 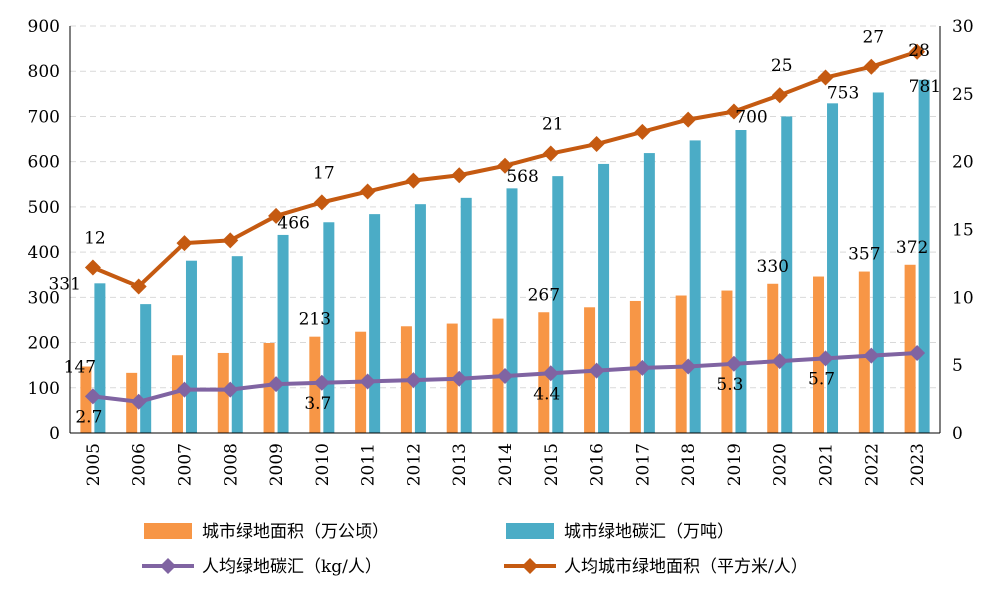 What do you see at coordinates (912, 248) in the screenshot?
I see `bar-data-label: 372` at bounding box center [912, 248].